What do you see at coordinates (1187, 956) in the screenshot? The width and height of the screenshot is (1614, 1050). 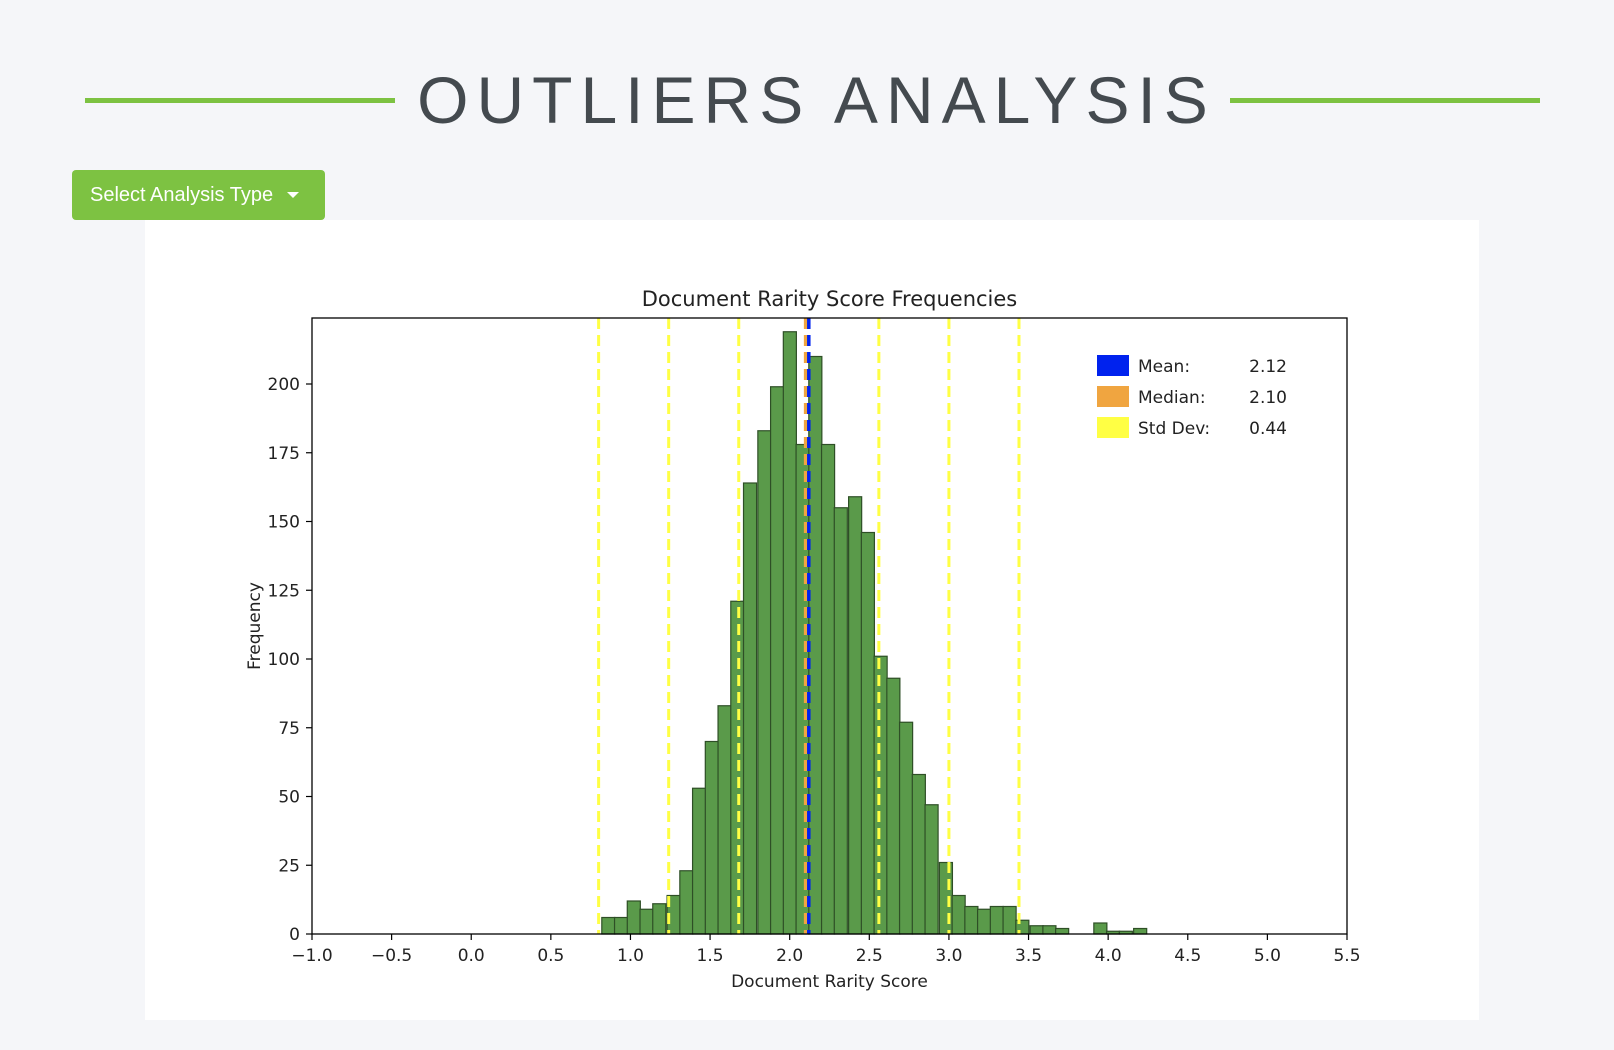 I see `x-tick-label: 4.5` at bounding box center [1187, 956].